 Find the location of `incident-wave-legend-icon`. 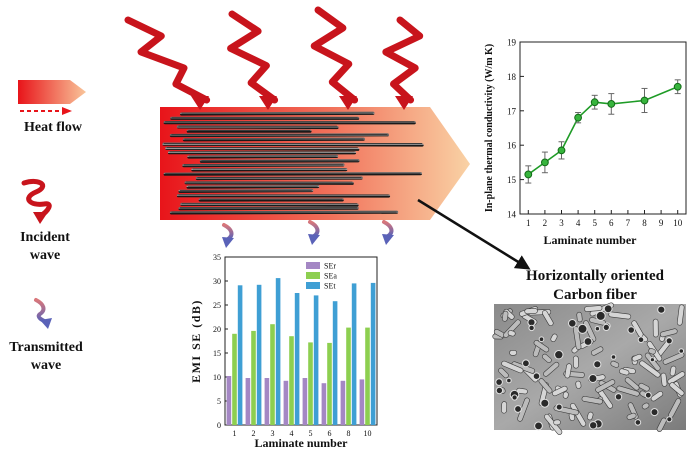

incident-wave-legend-icon is located at coordinates (36, 198).